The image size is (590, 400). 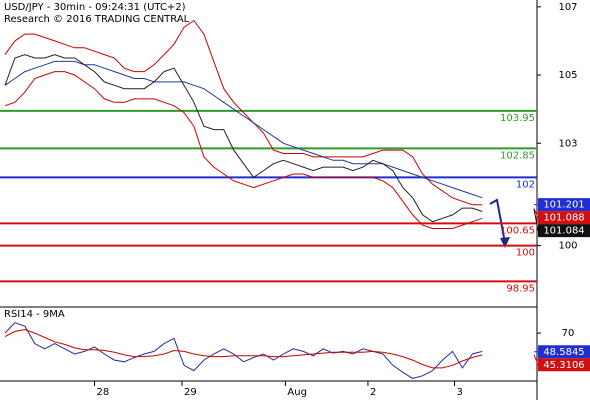 I want to click on price-tag-label: 101.201, so click(x=563, y=205).